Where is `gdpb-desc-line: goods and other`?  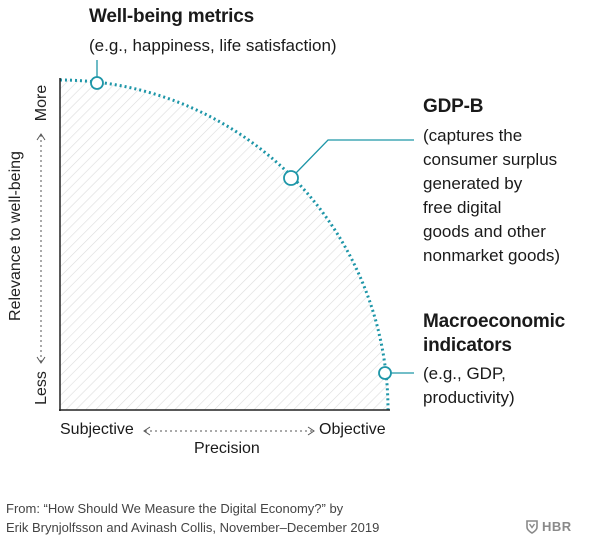
gdpb-desc-line: goods and other is located at coordinates (484, 231).